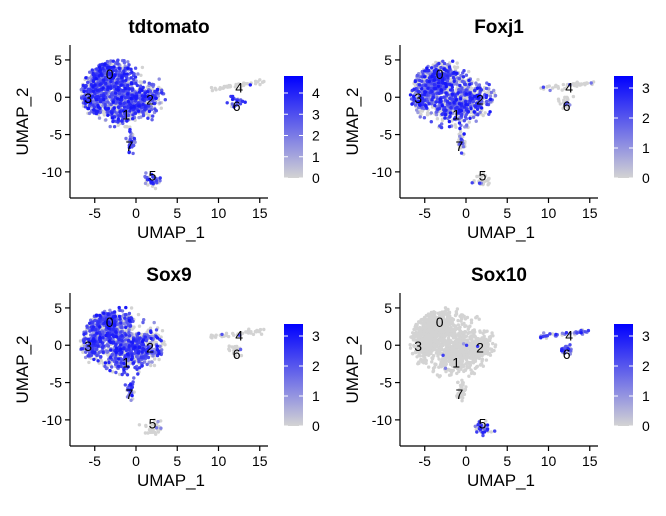 Image resolution: width=666 pixels, height=516 pixels. I want to click on colorbar-label: 2, so click(646, 118).